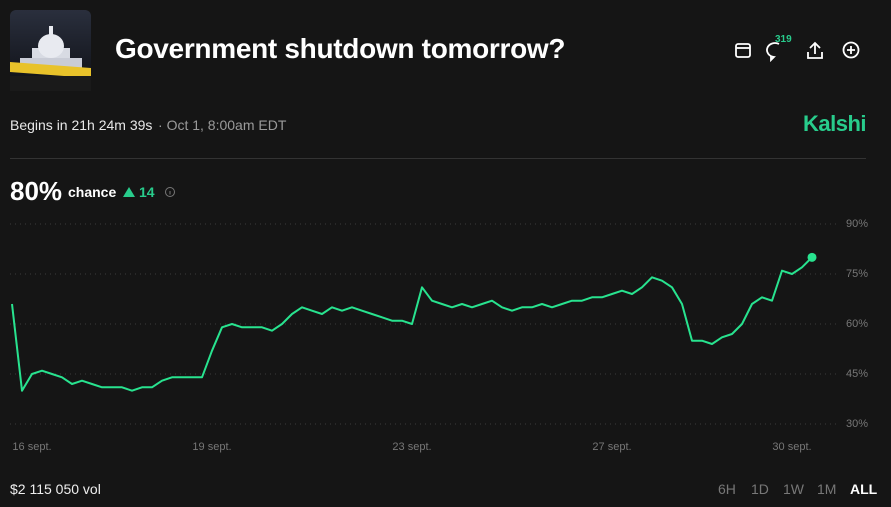 The height and width of the screenshot is (507, 891). Describe the element at coordinates (31, 447) in the screenshot. I see `x-tick-label: 16 sept.` at that location.